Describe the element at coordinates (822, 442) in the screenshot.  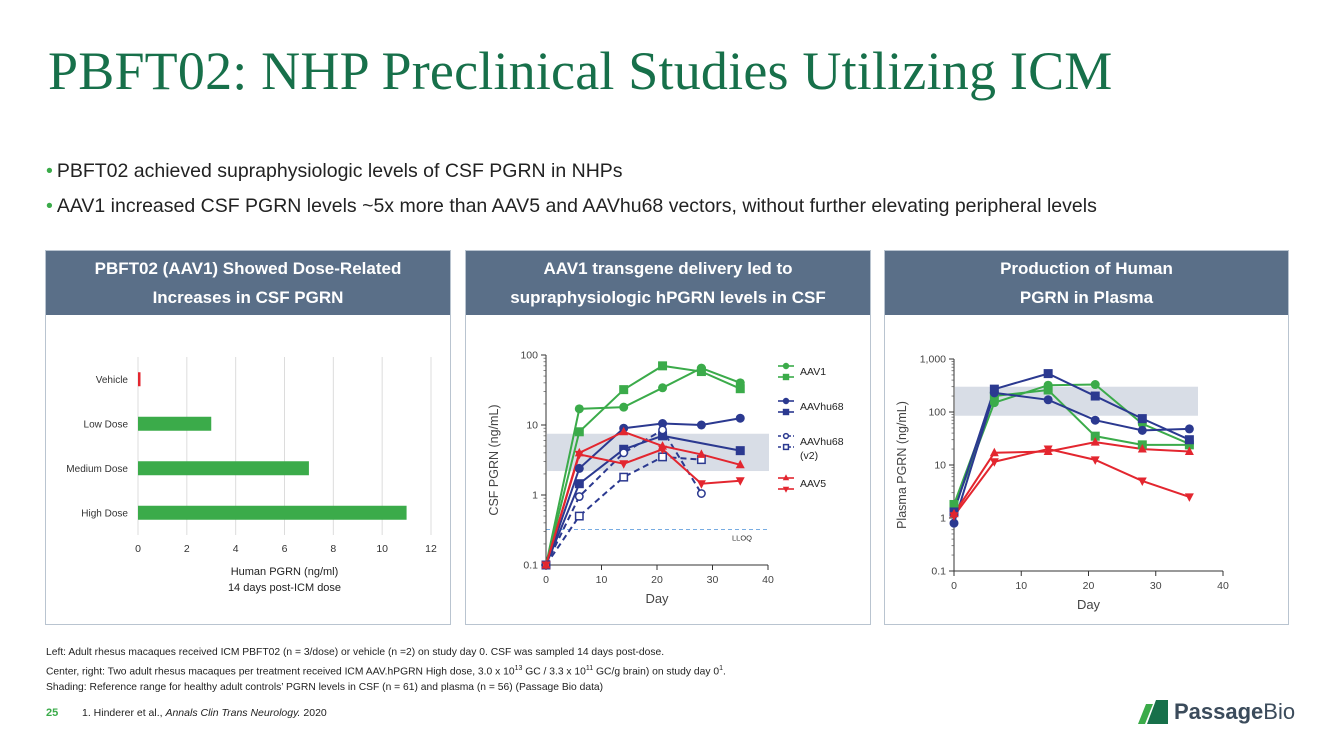
I see `legend-label: AAVhu68` at that location.